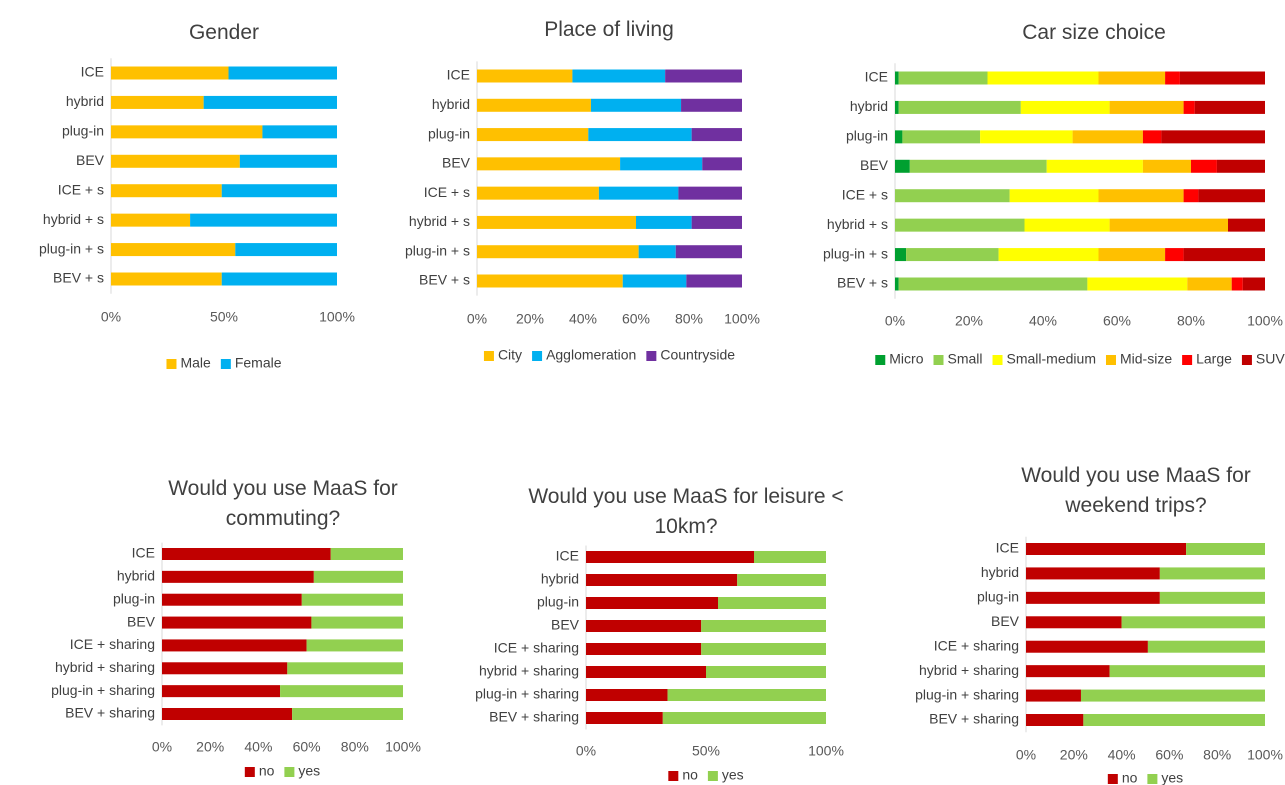  What do you see at coordinates (444, 280) in the screenshot?
I see `category-label: BEV + s` at bounding box center [444, 280].